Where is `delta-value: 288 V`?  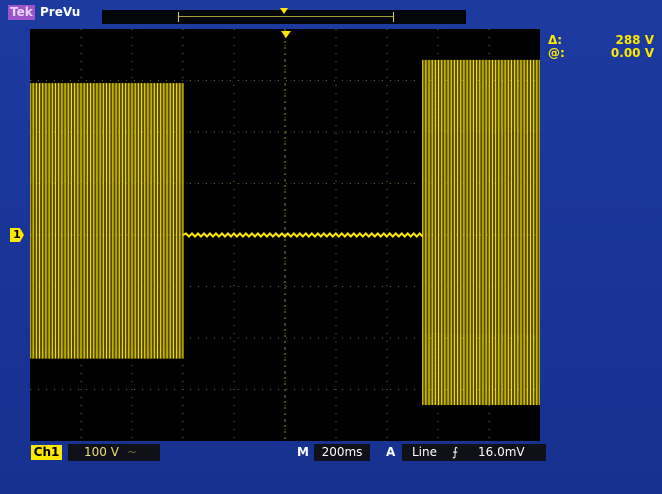 delta-value: 288 V is located at coordinates (634, 40).